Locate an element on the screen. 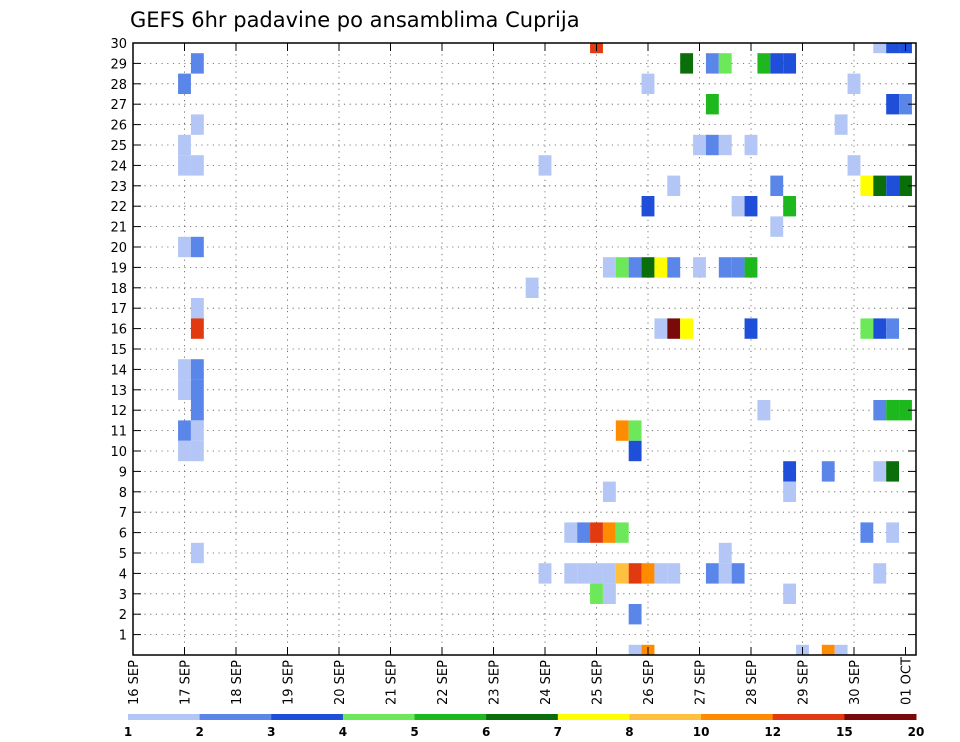 This screenshot has width=960, height=742. x-tick-label: 19 SEP is located at coordinates (289, 682).